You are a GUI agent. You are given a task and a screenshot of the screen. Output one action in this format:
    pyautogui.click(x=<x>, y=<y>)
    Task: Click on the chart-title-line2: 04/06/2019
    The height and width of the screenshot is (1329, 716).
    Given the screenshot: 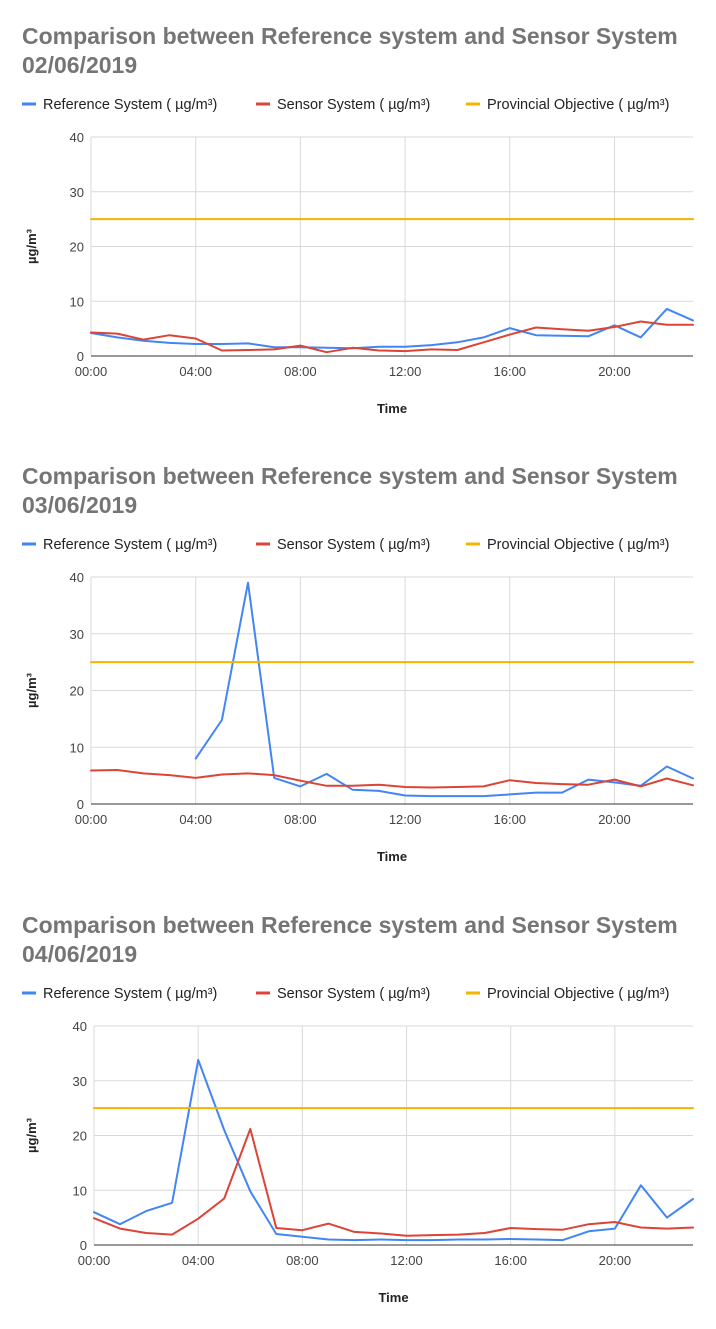 What is the action you would take?
    pyautogui.click(x=79, y=954)
    